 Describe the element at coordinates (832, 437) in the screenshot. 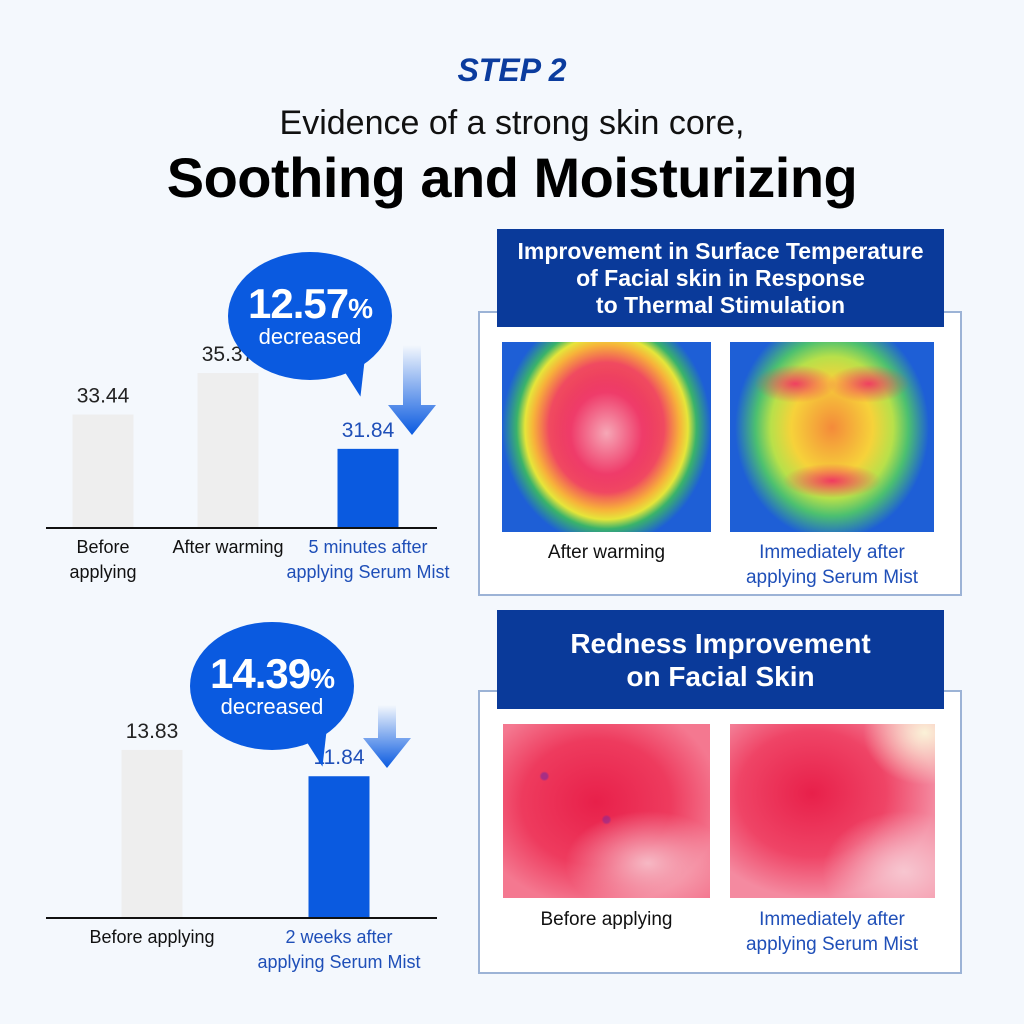

I see `thermal-image-after-serum` at that location.